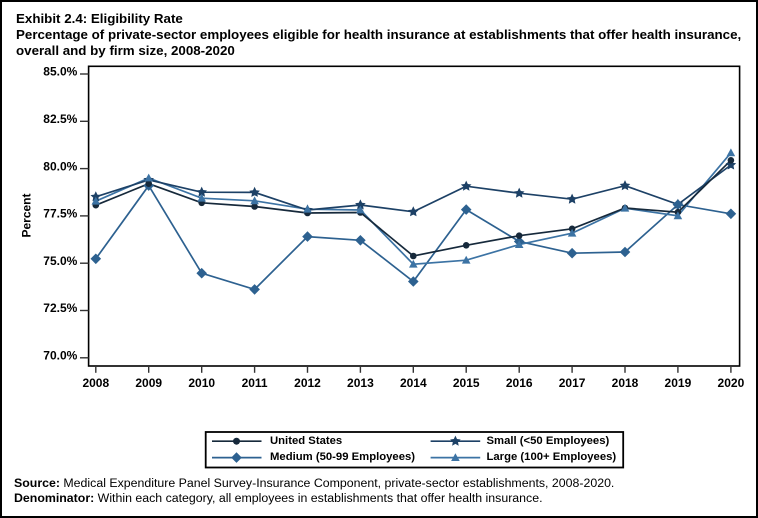  I want to click on svg-text: 2008, so click(95, 383).